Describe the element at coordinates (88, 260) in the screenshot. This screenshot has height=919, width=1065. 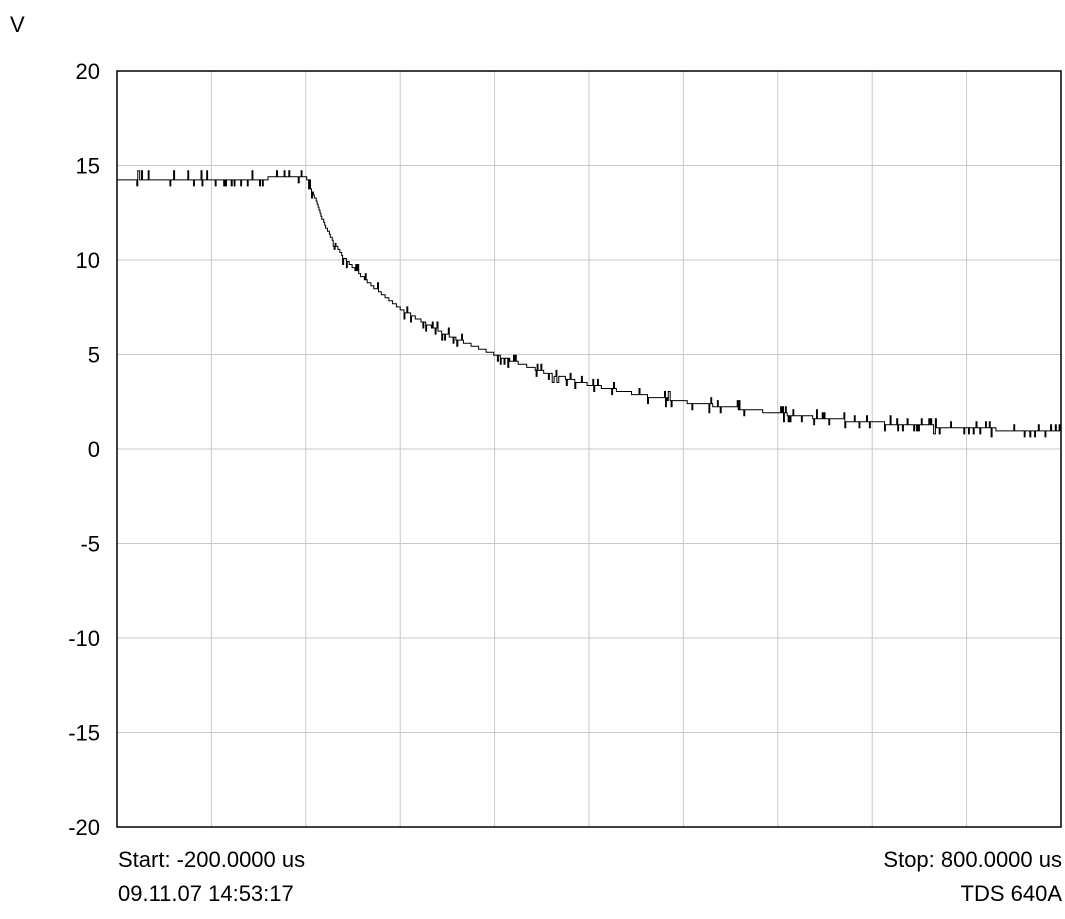
I see `y-tick-label: 10` at that location.